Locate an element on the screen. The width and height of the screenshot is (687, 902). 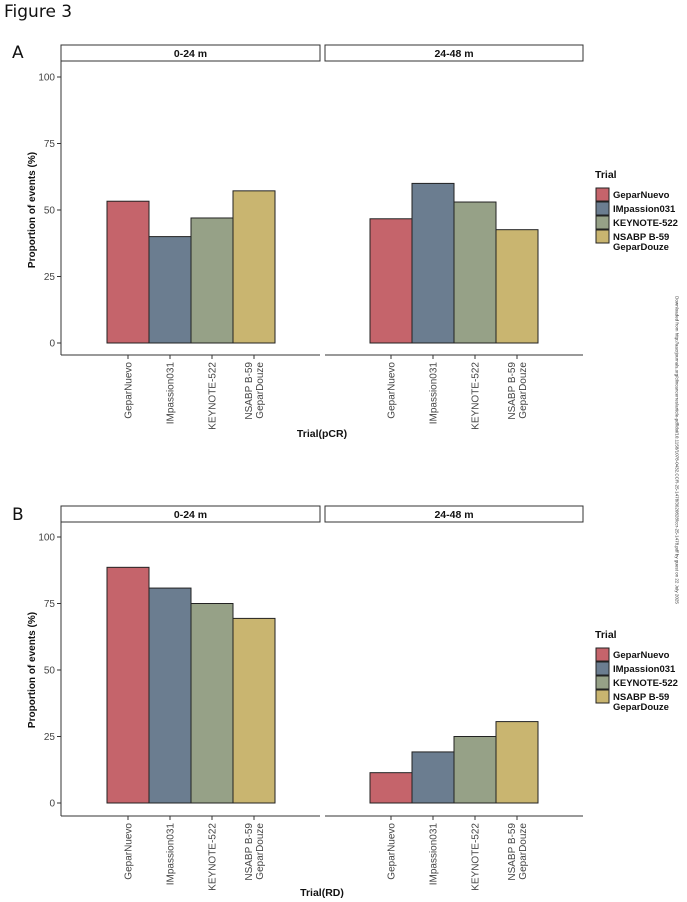
panel-label: B is located at coordinates (18, 515).